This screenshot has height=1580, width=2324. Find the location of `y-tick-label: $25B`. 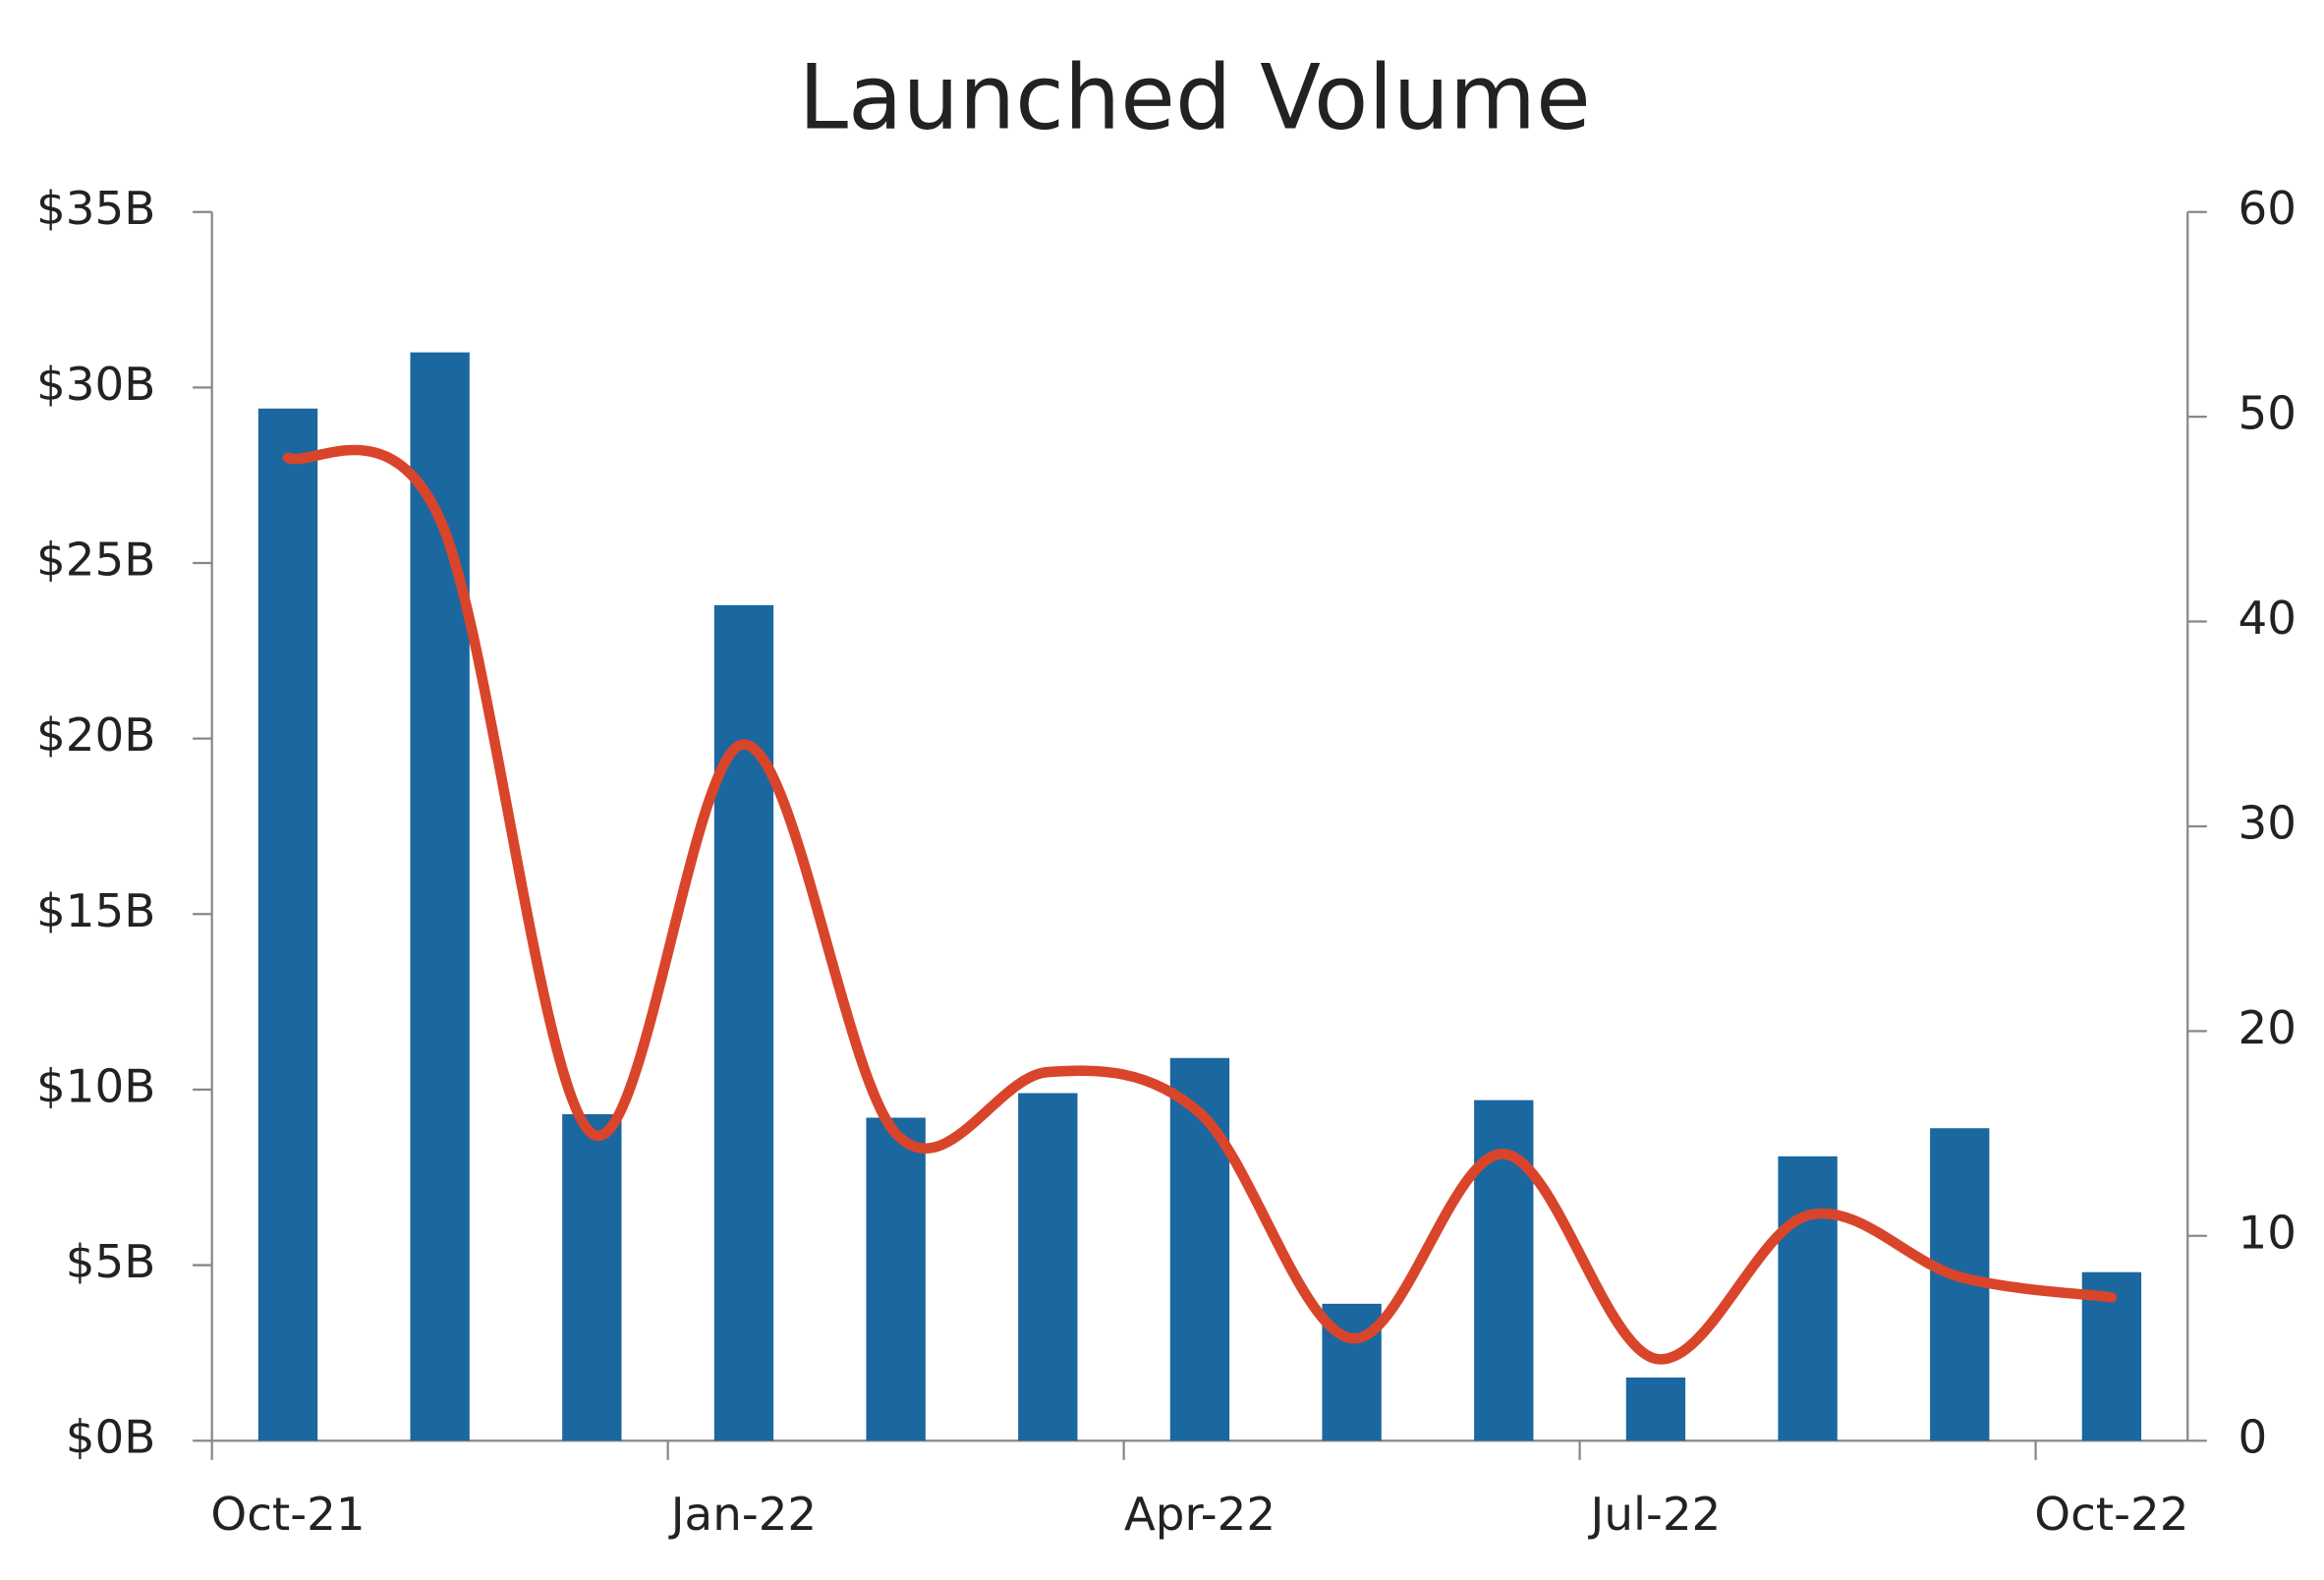

y-tick-label: $25B is located at coordinates (95, 561).